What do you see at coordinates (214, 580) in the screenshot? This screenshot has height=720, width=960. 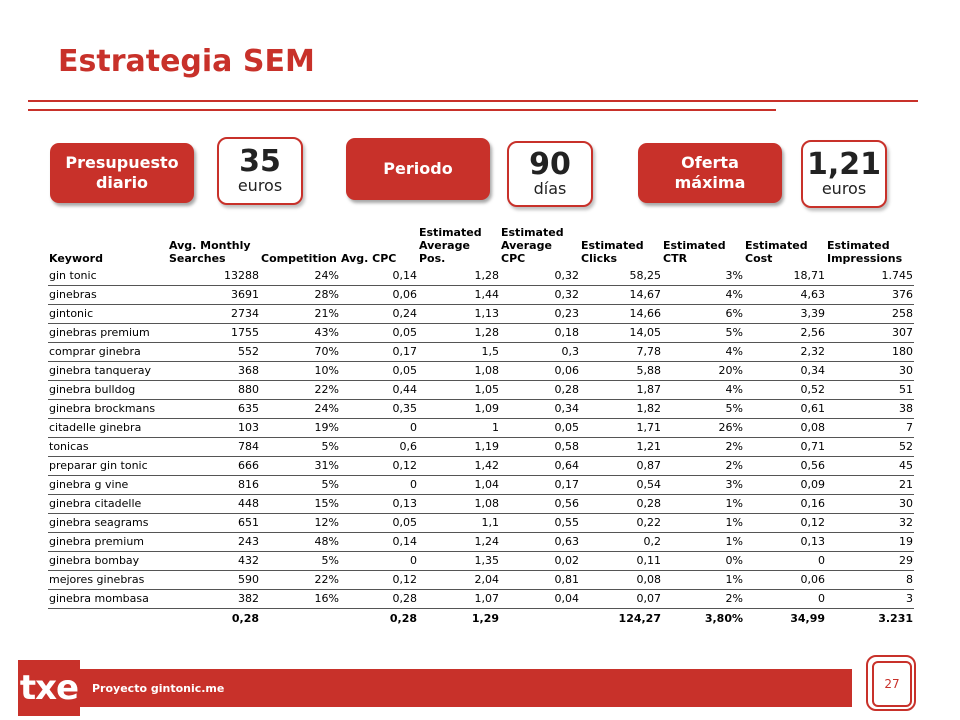 I see `metric-cell: 590` at bounding box center [214, 580].